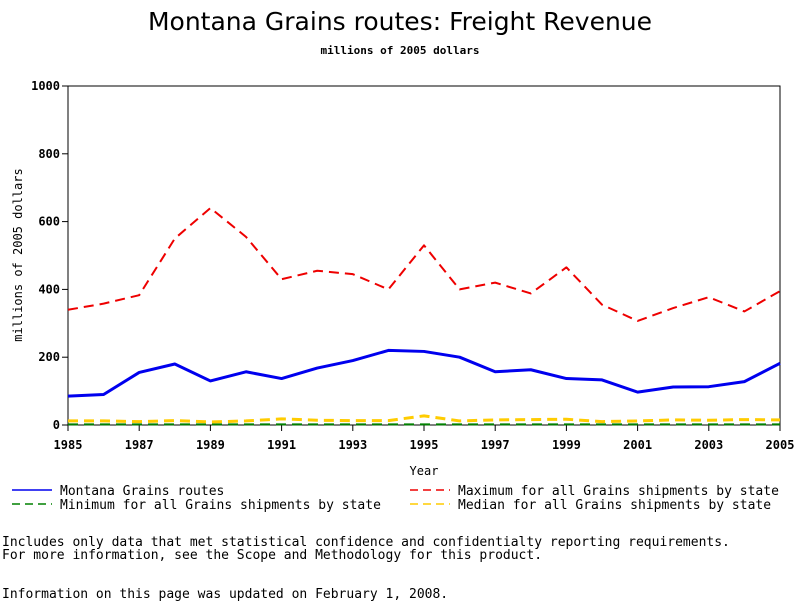  I want to click on legend-label: Montana Grains routes, so click(142, 491).